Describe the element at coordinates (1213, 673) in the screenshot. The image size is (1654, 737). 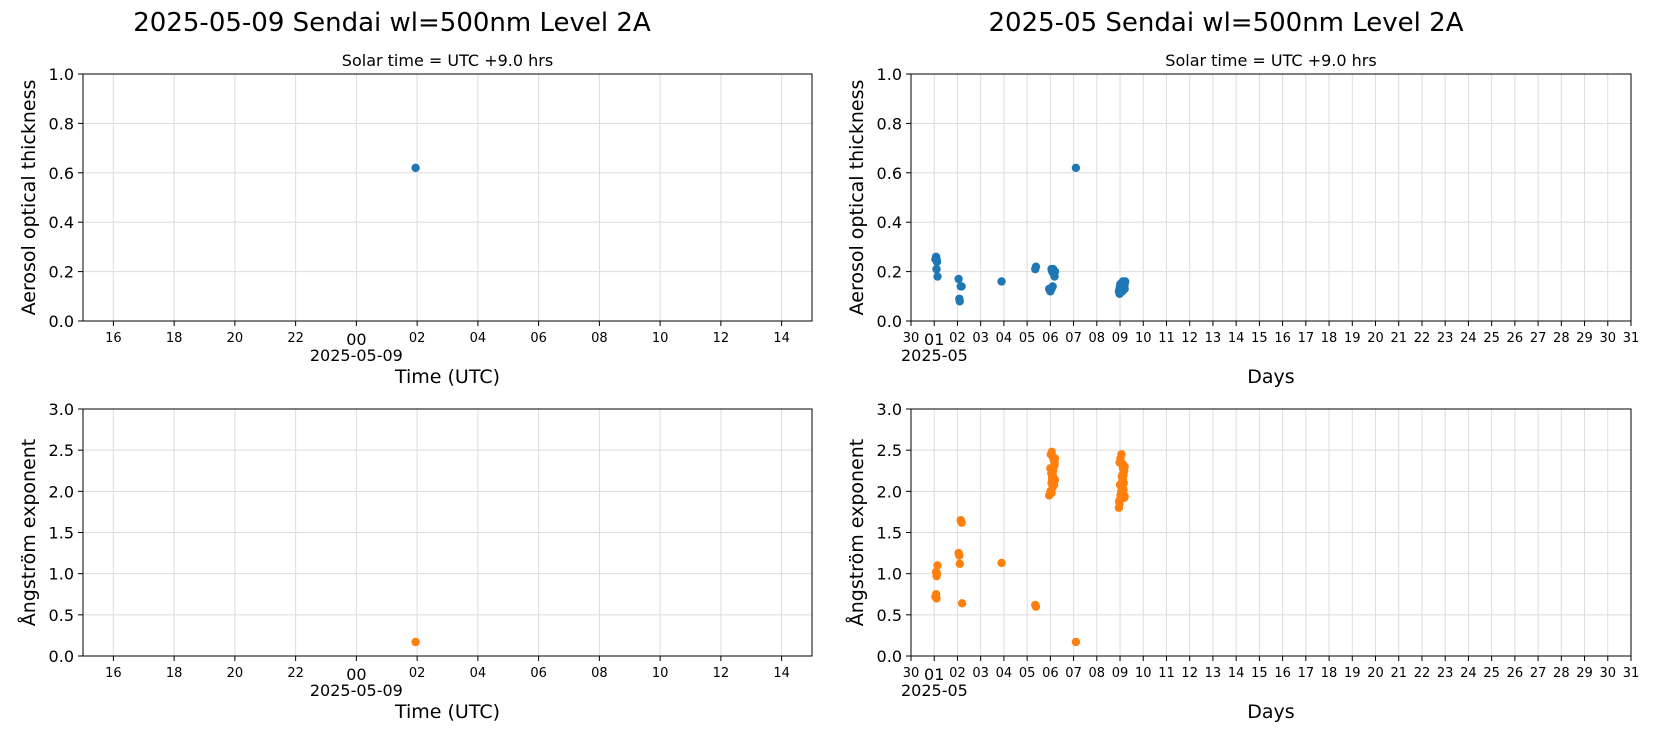
I see `x-tick-label: 13` at that location.